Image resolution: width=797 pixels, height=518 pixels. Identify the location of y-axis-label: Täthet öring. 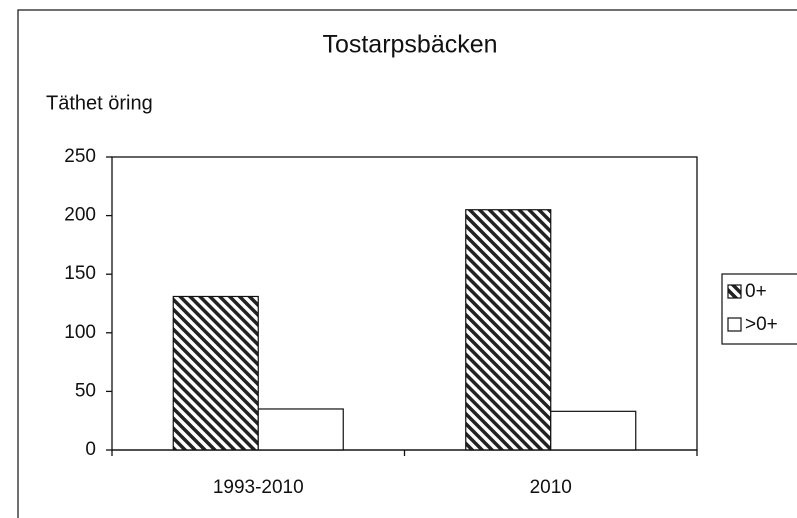
(99, 103).